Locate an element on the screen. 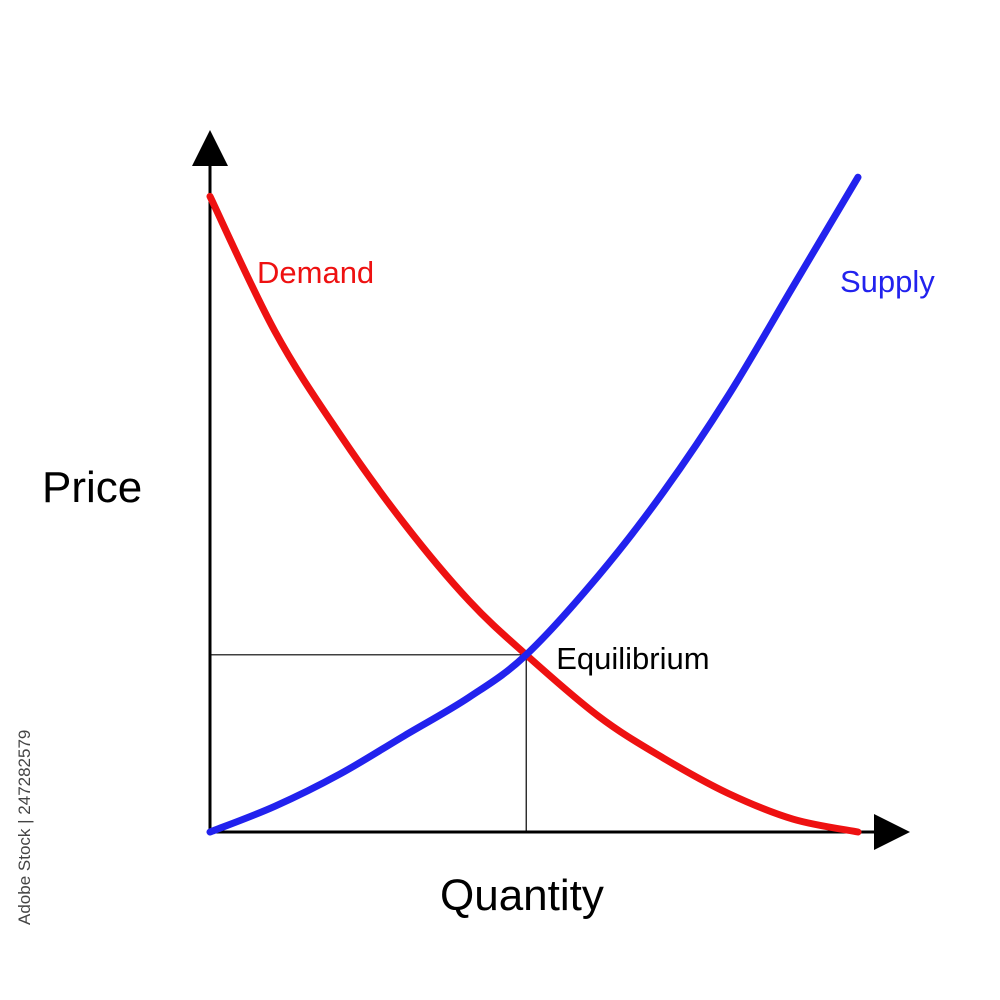 The height and width of the screenshot is (1000, 1000). watermark-brand: Adobe Stock is located at coordinates (24, 876).